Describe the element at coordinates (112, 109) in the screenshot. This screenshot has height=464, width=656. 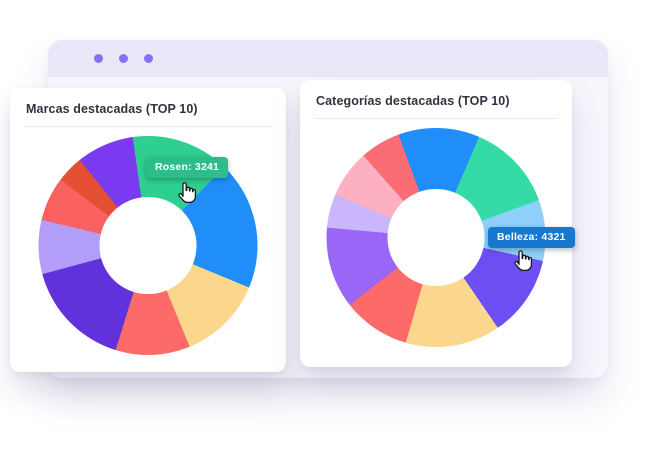
I see `card-title-brands: Marcas destacadas (TOP 10)` at that location.